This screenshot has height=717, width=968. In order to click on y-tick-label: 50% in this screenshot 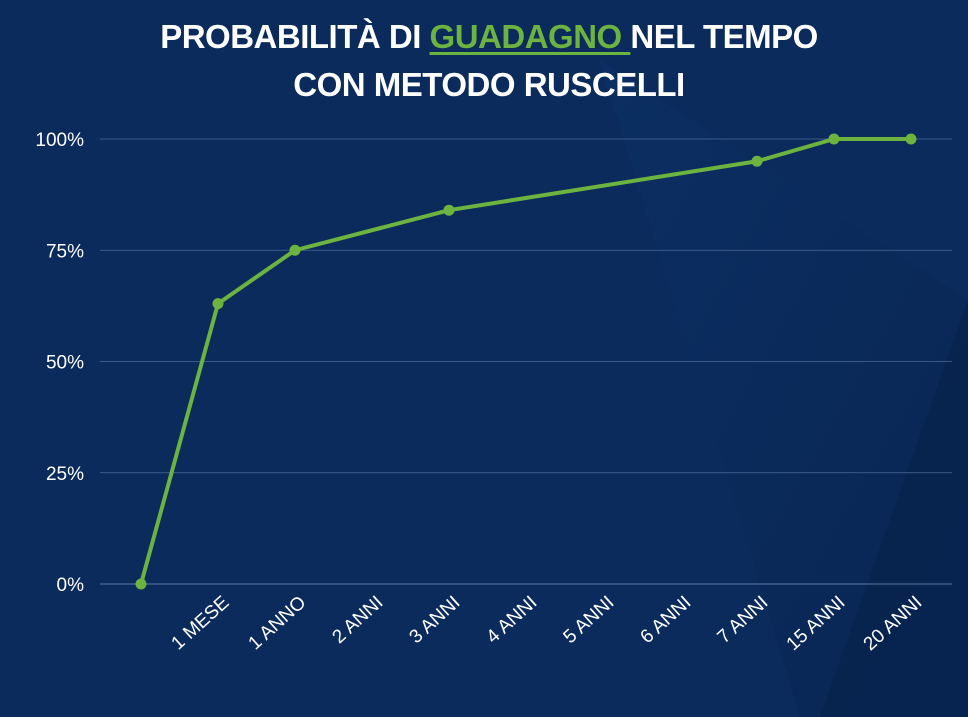, I will do `click(65, 363)`.